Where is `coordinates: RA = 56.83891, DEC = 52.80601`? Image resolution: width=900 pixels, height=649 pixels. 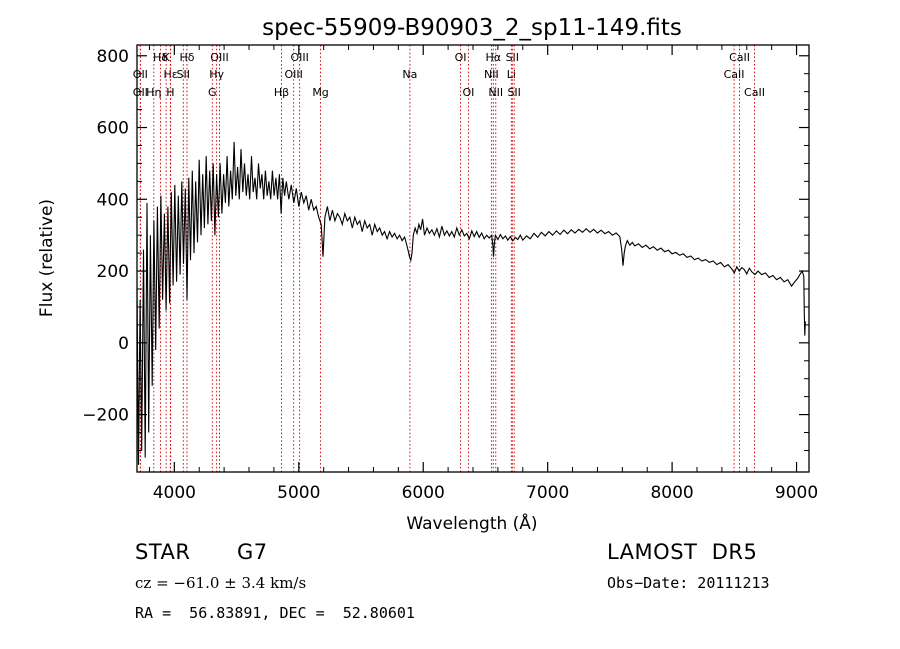
coordinates: RA = 56.83891, DEC = 52.80601 is located at coordinates (275, 613).